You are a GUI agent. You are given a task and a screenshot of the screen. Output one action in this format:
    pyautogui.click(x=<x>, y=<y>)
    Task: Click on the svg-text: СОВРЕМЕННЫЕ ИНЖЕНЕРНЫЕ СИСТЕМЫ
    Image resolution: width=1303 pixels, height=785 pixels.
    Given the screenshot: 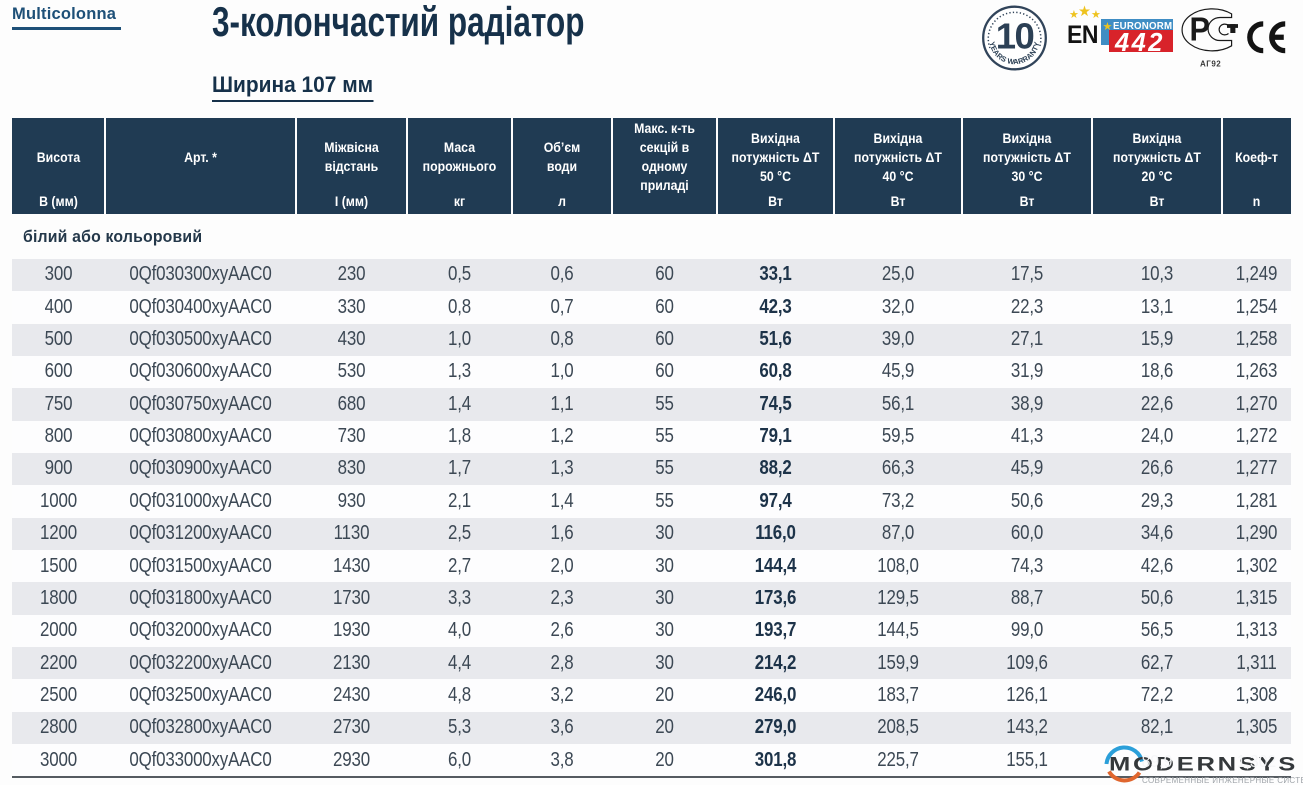 What is the action you would take?
    pyautogui.click(x=1222, y=780)
    